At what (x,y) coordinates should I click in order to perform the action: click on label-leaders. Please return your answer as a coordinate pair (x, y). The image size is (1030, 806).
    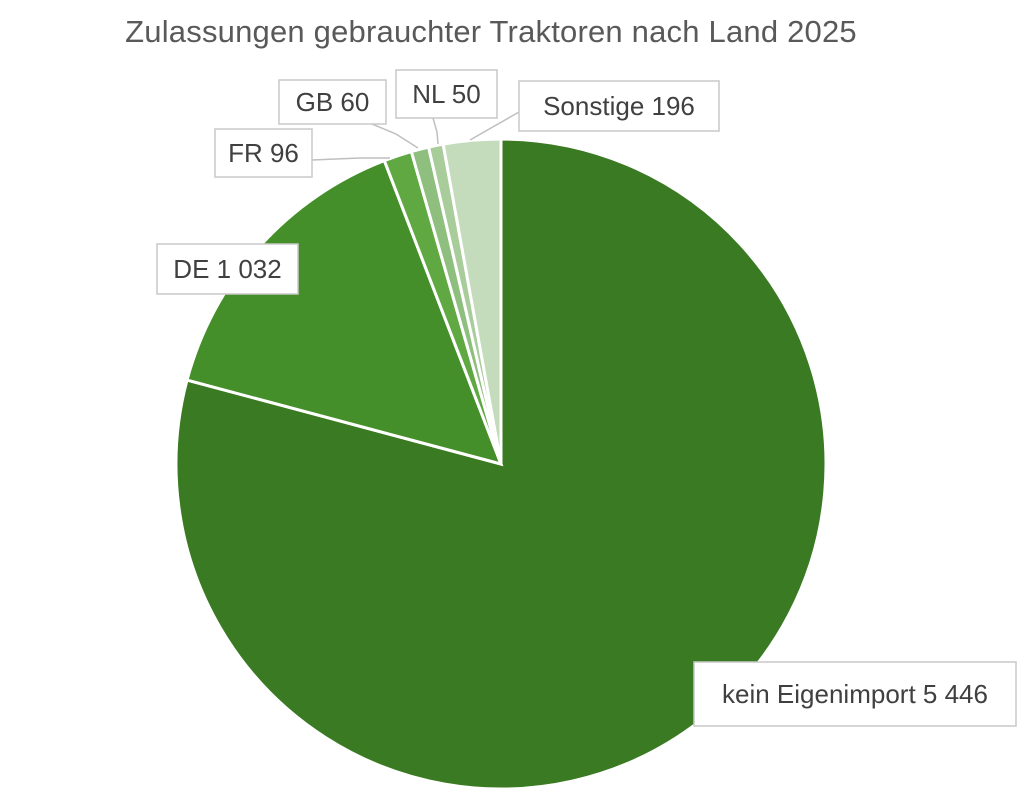
    Looking at the image, I should click on (415, 136).